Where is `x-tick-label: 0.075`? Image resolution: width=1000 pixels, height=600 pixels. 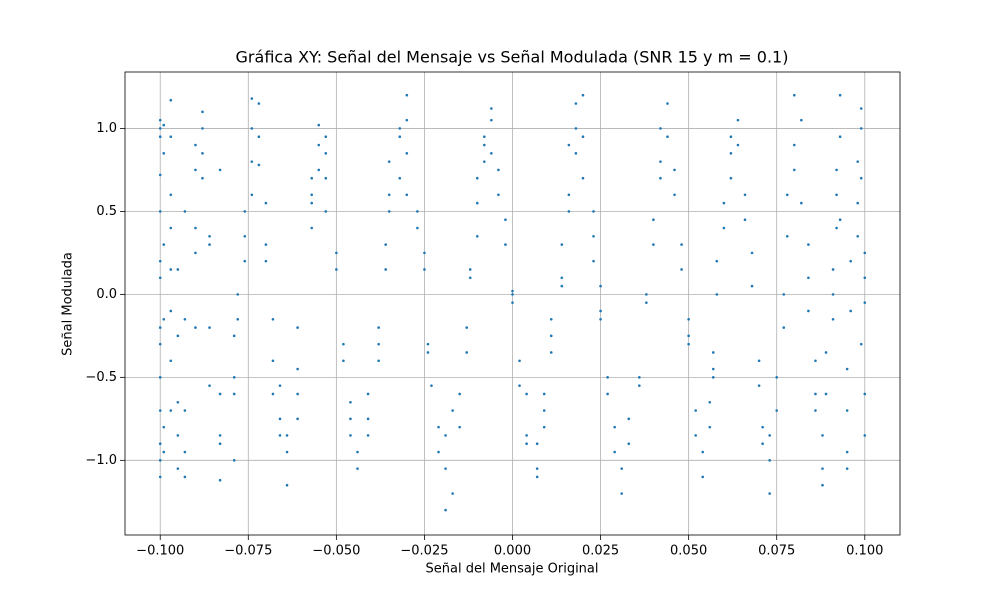
x-tick-label: 0.075 is located at coordinates (776, 551).